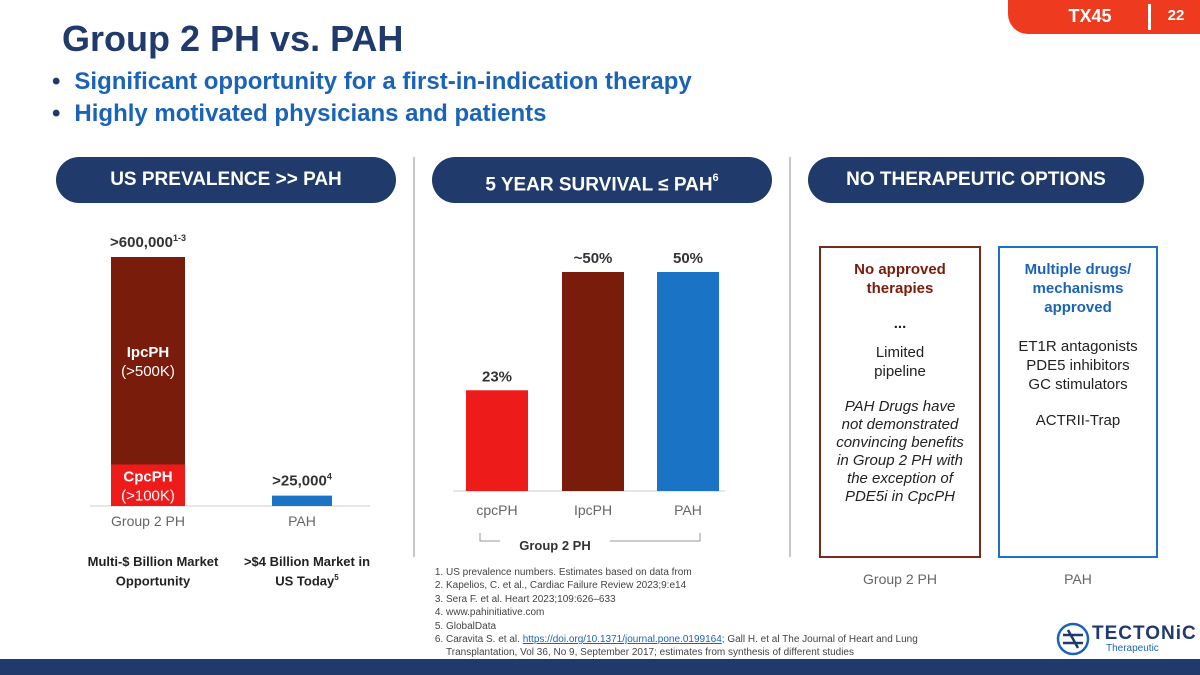 Image resolution: width=1200 pixels, height=675 pixels. Describe the element at coordinates (900, 352) in the screenshot. I see `box-group2-line-1: Limited` at that location.